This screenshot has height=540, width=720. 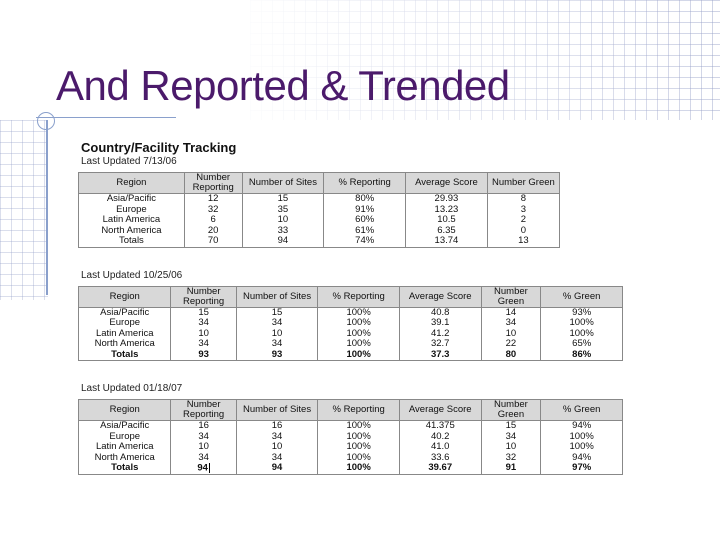 I want to click on table-cell: 2, so click(x=523, y=220).